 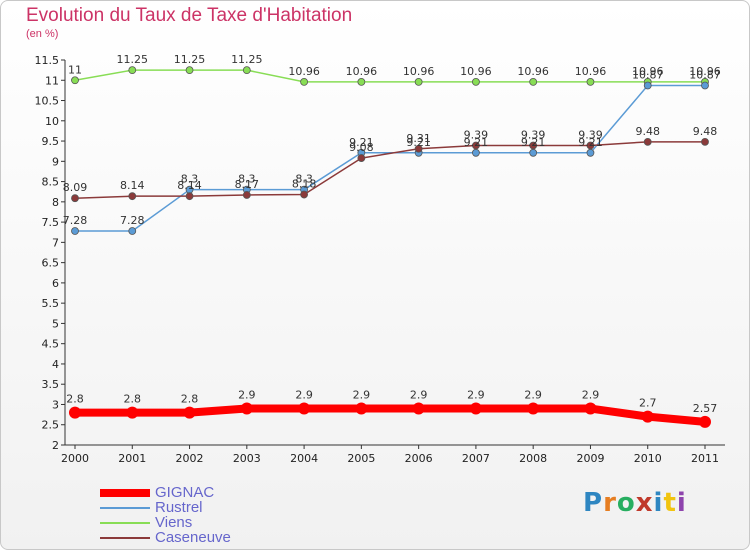 What do you see at coordinates (51, 425) in the screenshot?
I see `y-tick-label: 2.5` at bounding box center [51, 425].